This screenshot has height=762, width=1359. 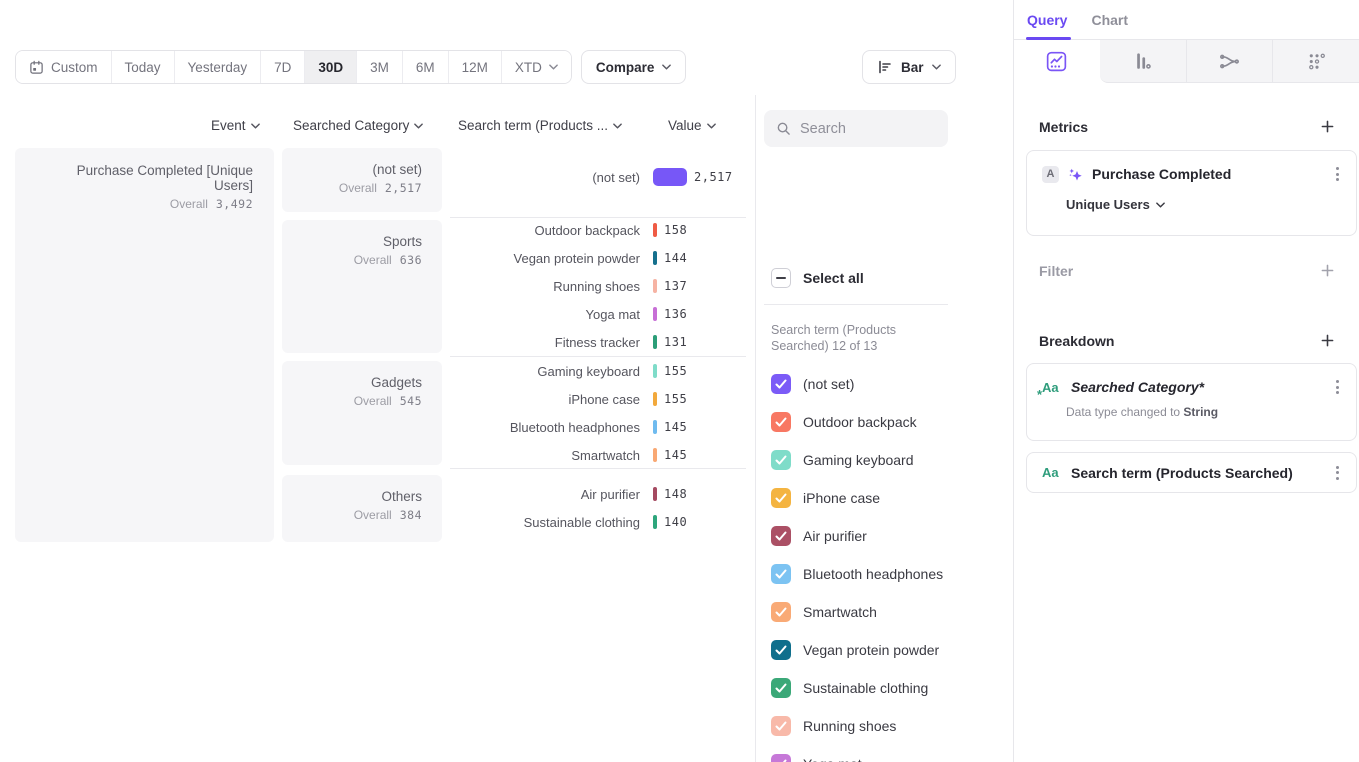 I want to click on chart-row: Outdoor backpack 158, so click(x=598, y=230).